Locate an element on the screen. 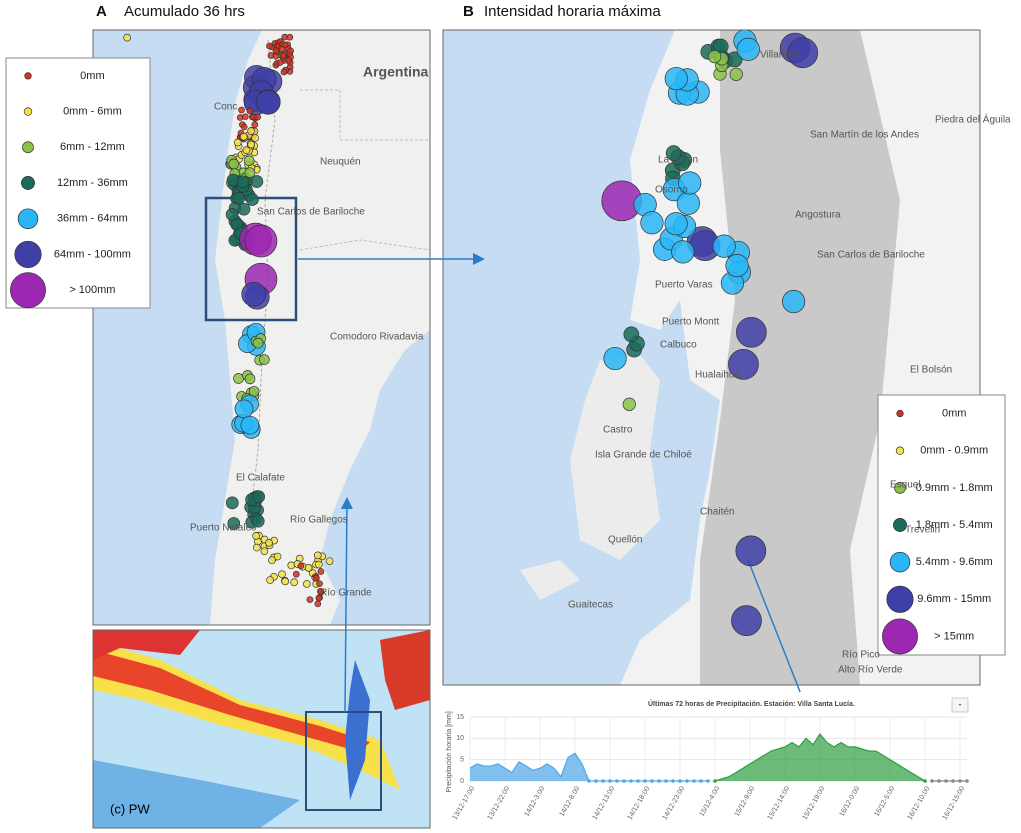  place-name: Villarrica is located at coordinates (779, 55).